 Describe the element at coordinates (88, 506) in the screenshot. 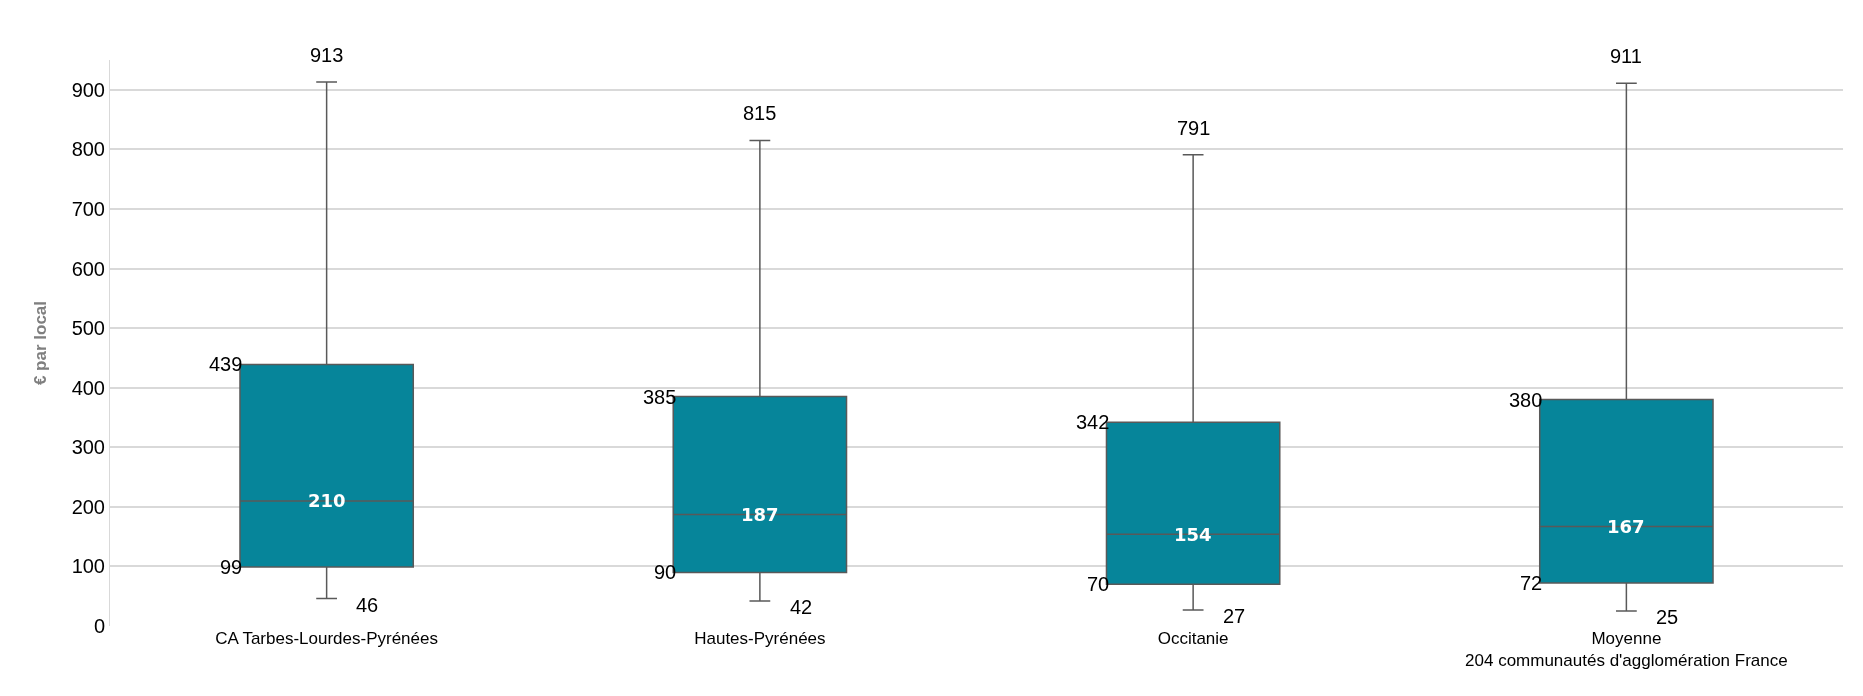

I see `y-tick-label: 200` at that location.